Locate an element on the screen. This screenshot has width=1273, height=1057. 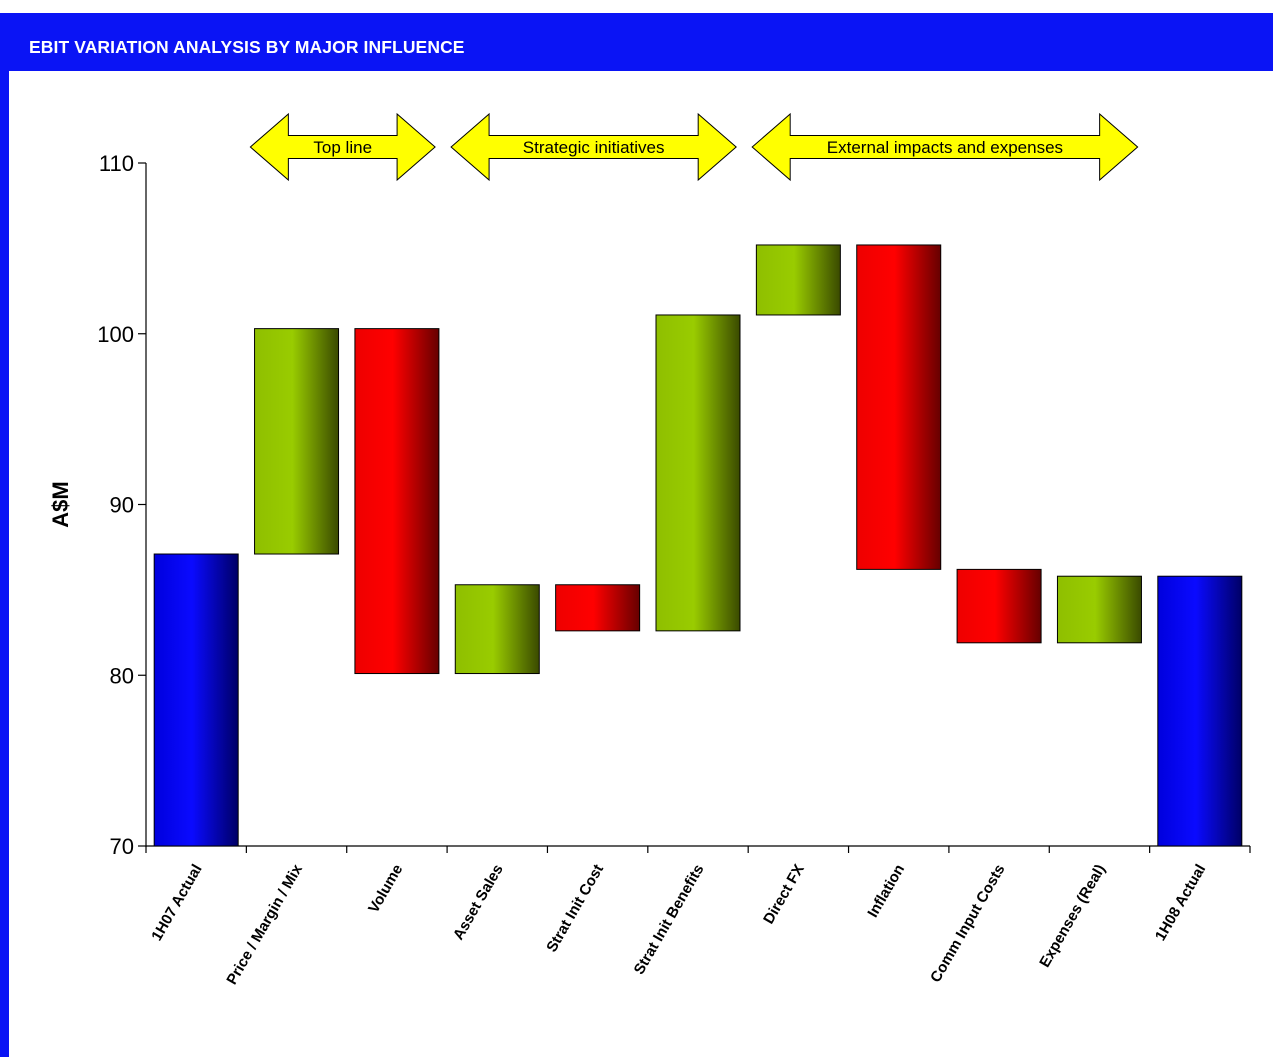
x-tick-label: Strat Init Benefits is located at coordinates (669, 920).